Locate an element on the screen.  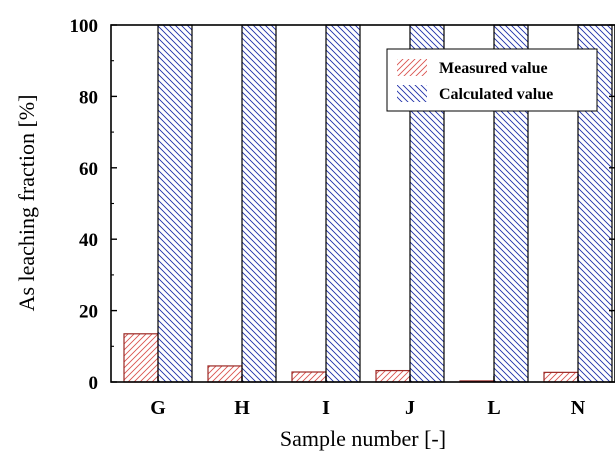
legend-label-calculated: Calculated value is located at coordinates (496, 94).